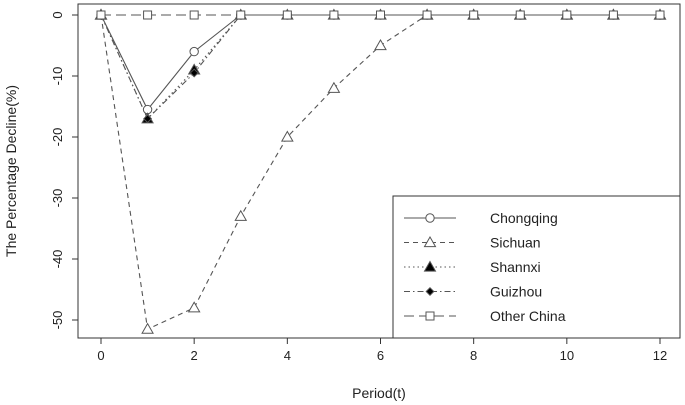 The width and height of the screenshot is (685, 405). What do you see at coordinates (287, 355) in the screenshot?
I see `x-tick-label: 4` at bounding box center [287, 355].